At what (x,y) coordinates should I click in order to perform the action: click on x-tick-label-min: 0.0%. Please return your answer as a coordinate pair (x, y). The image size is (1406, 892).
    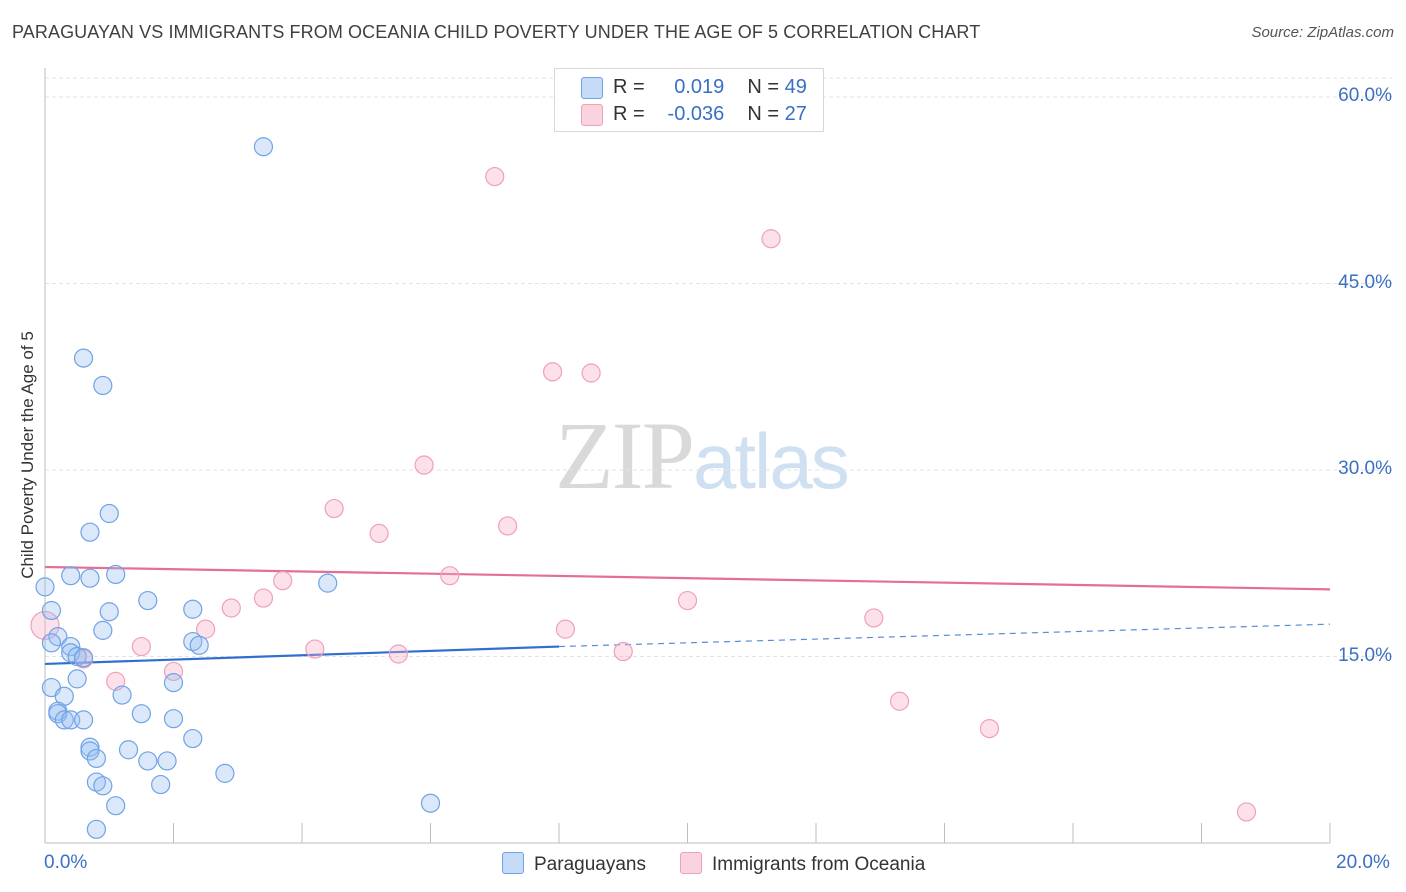
    Looking at the image, I should click on (66, 862).